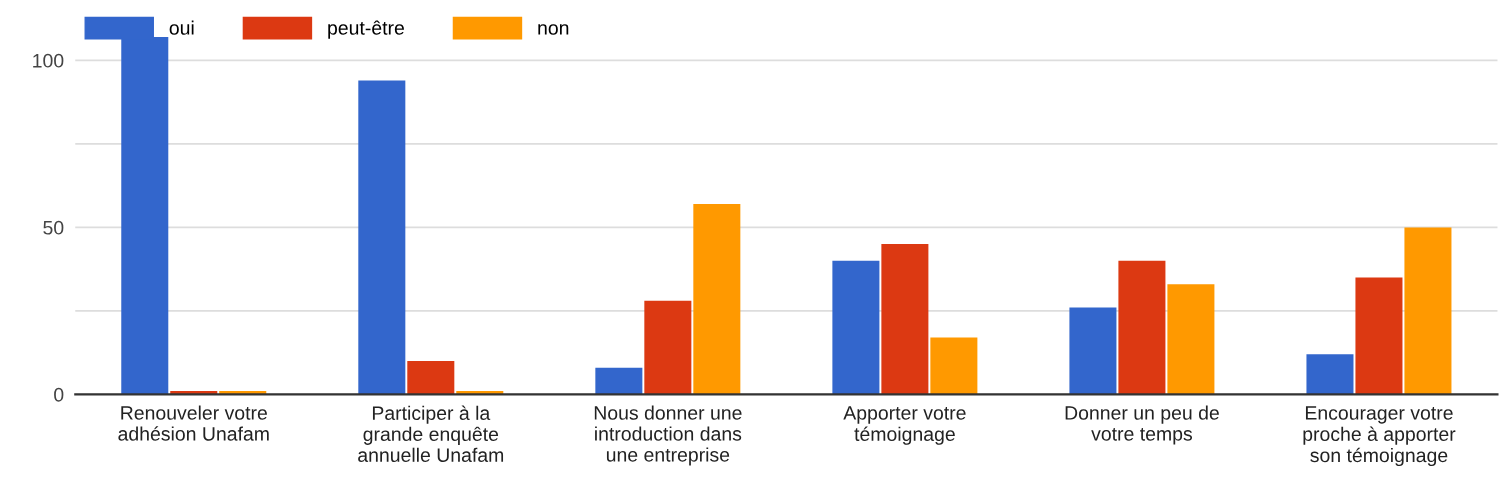  I want to click on x-tick-label: Participer à la grande enquête annuelle Unafam, so click(431, 433).